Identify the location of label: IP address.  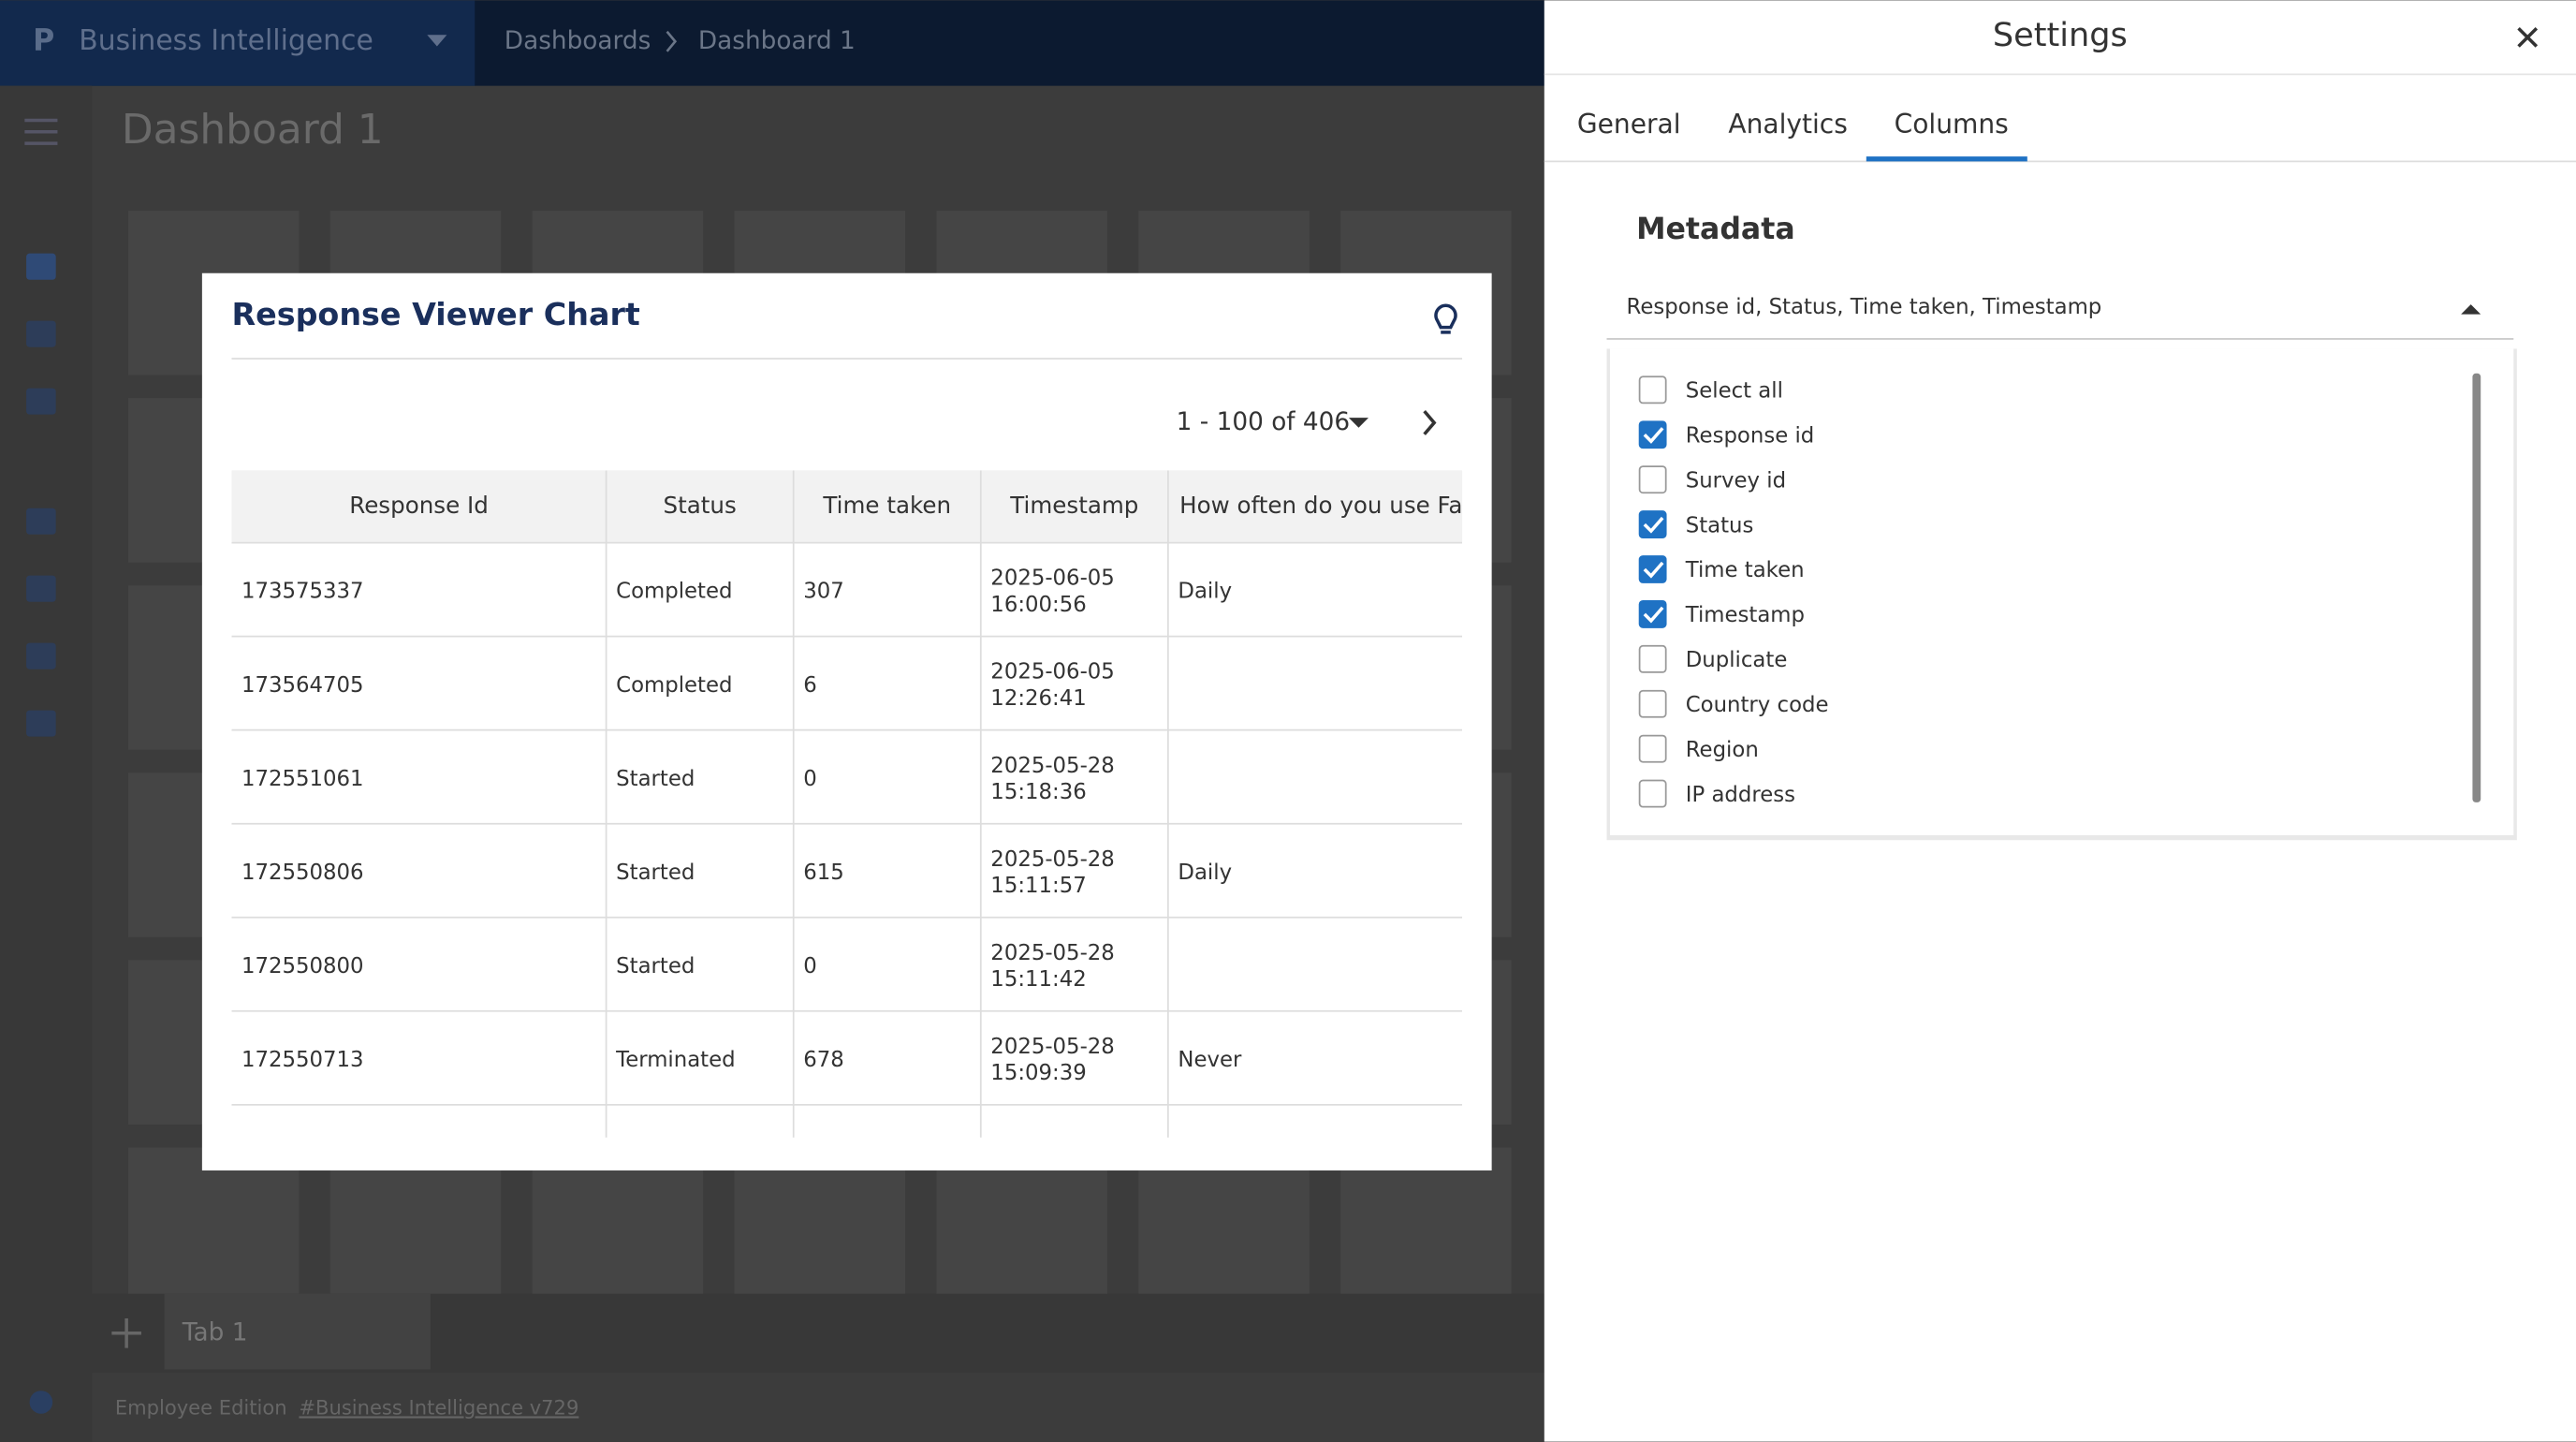
(1740, 795).